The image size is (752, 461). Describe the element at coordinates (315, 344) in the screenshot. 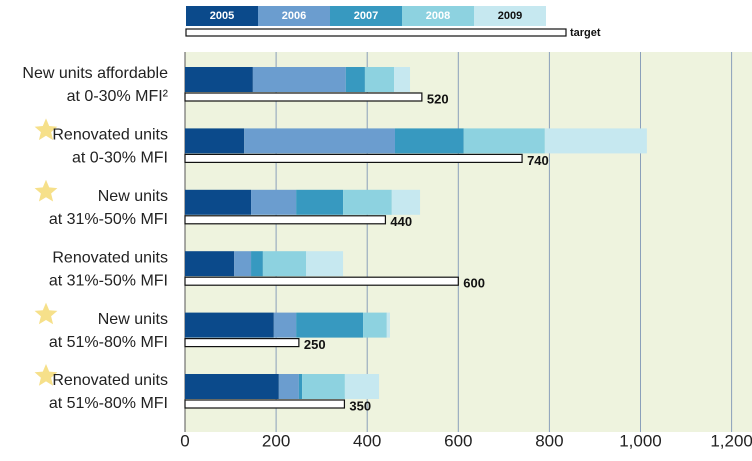

I see `target-label: 250` at that location.